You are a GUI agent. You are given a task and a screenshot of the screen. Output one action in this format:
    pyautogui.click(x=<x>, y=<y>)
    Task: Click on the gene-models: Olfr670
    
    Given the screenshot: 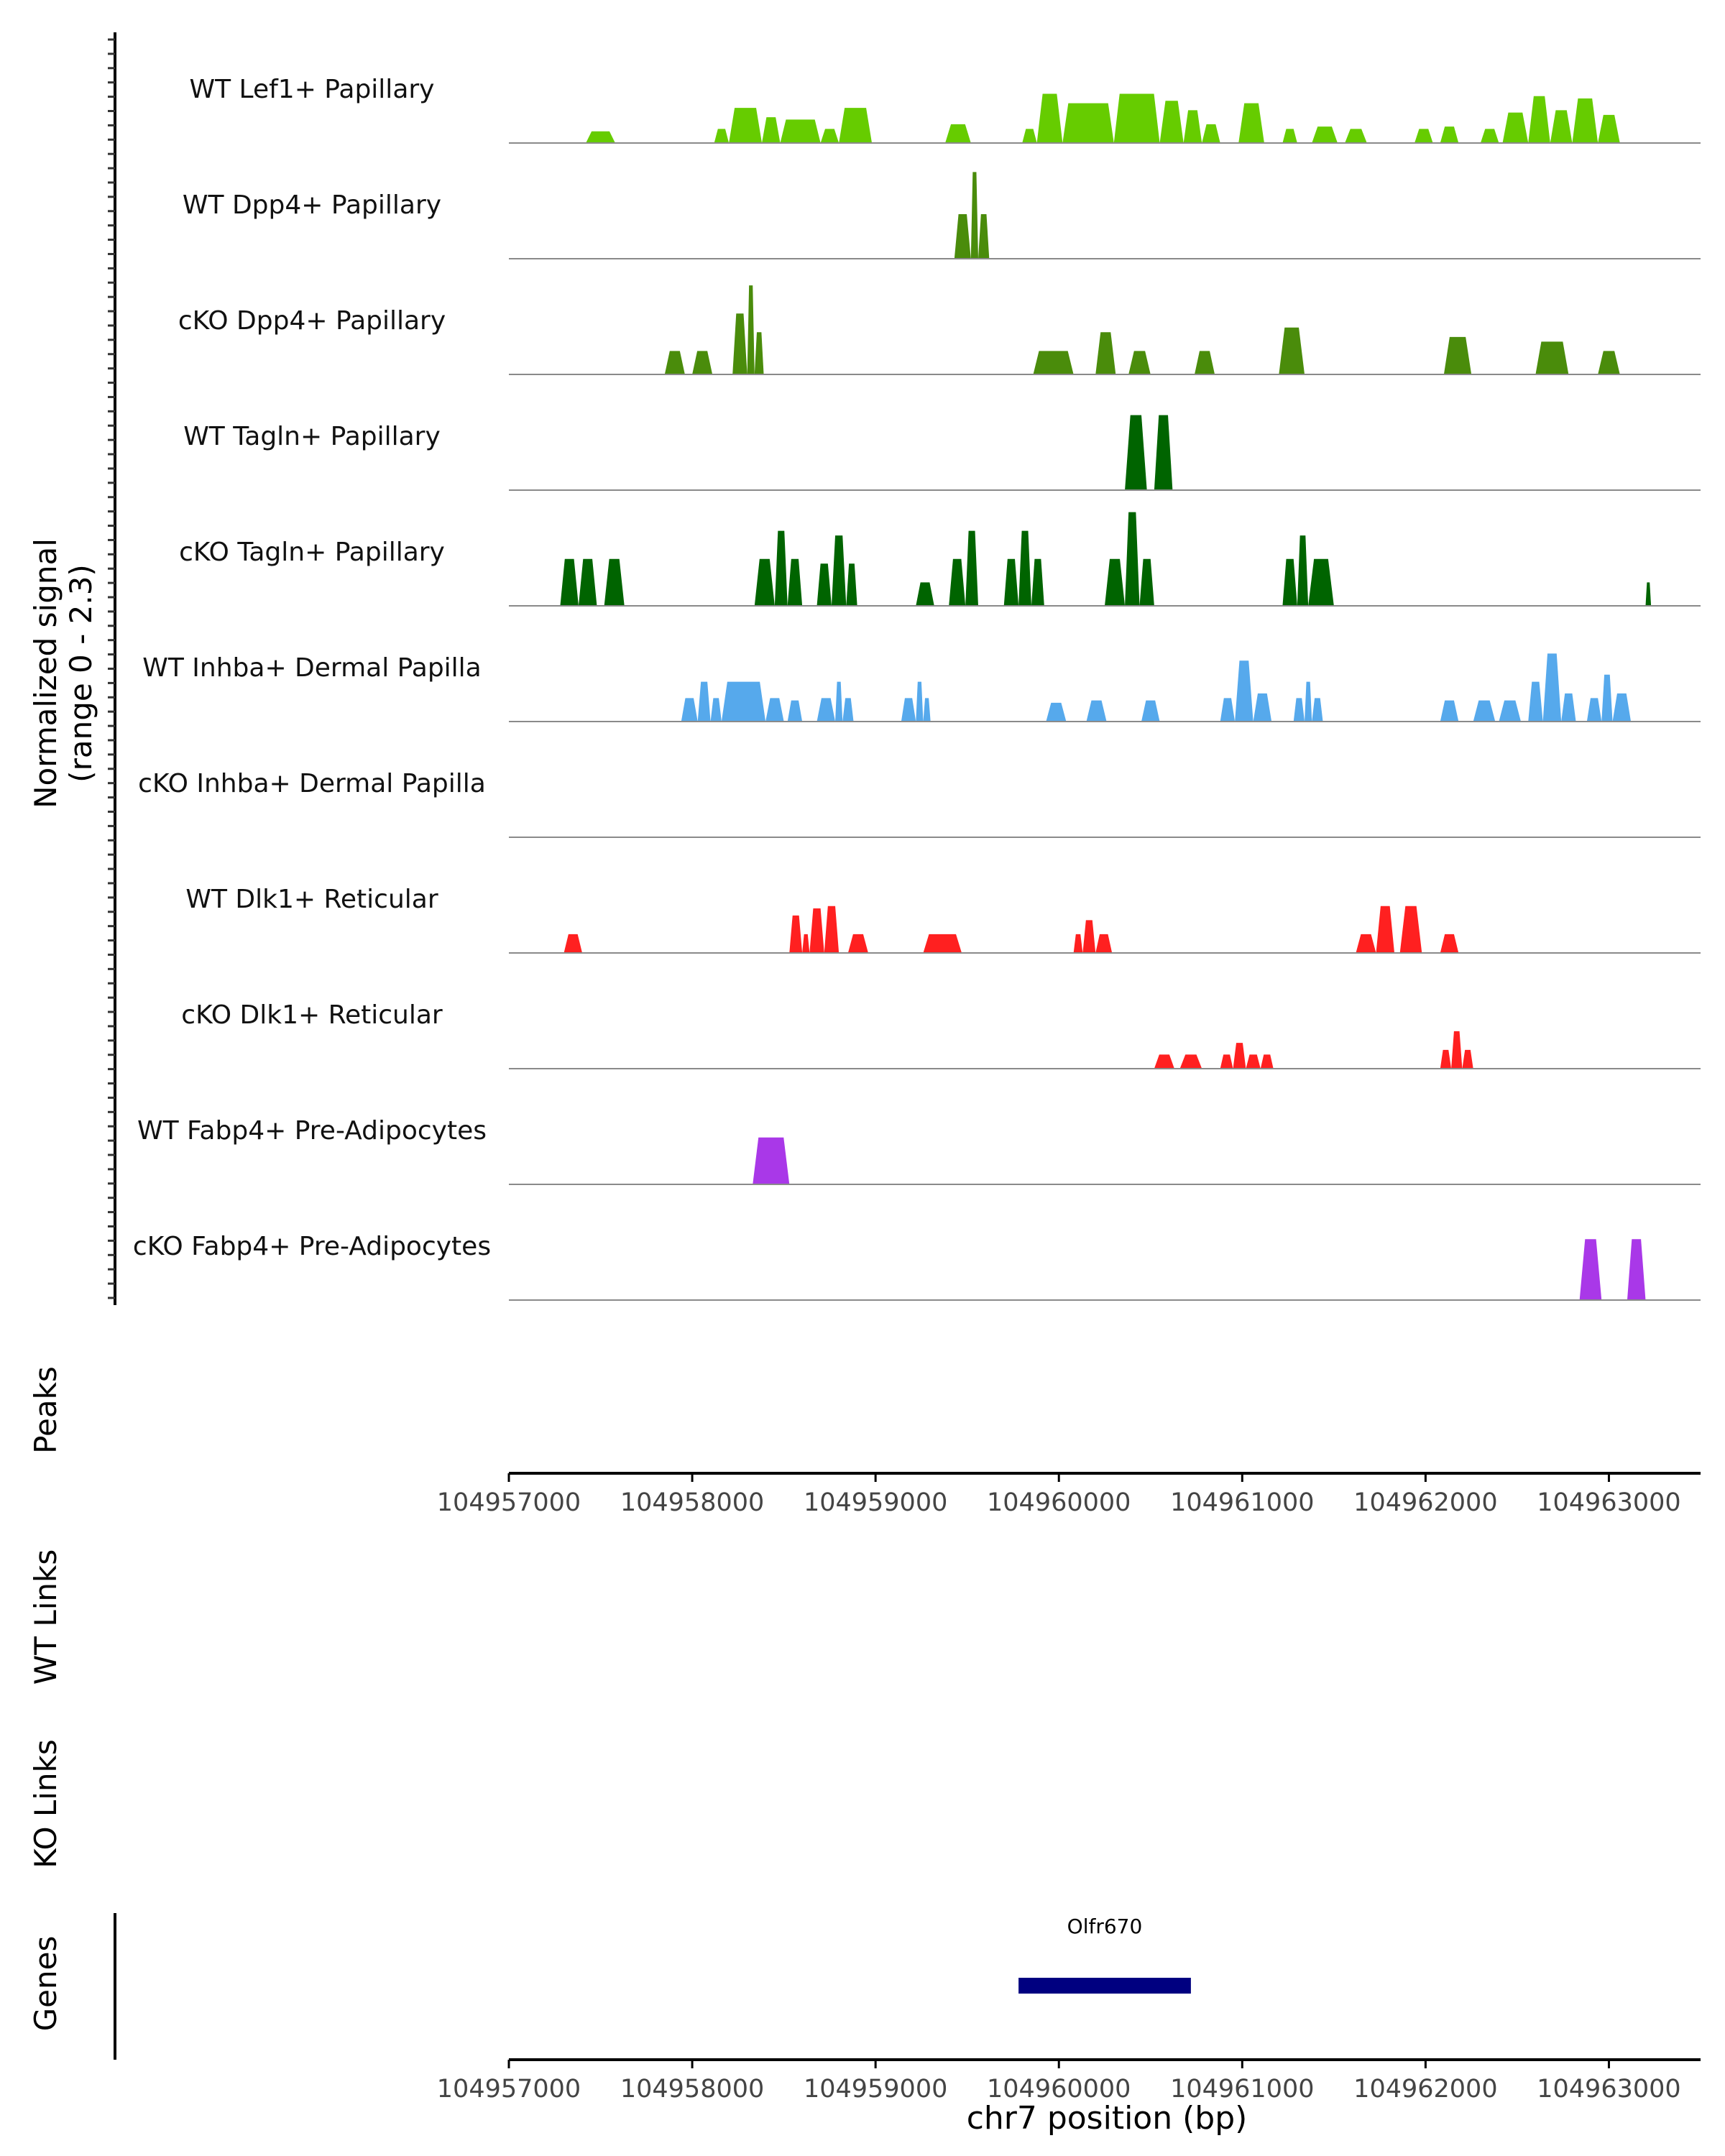 What is the action you would take?
    pyautogui.click(x=1104, y=1954)
    